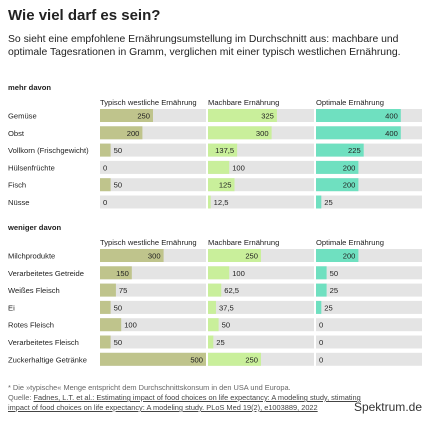  What do you see at coordinates (11, 307) in the screenshot?
I see `category-label: Ei` at bounding box center [11, 307].